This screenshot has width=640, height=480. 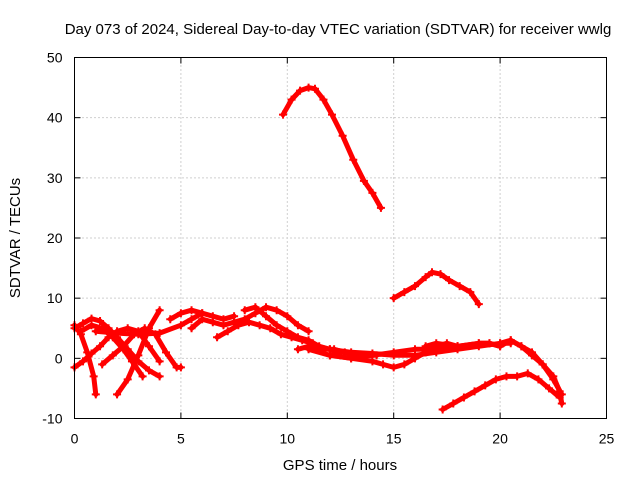 What do you see at coordinates (55, 298) in the screenshot?
I see `y-tick-label: 10` at bounding box center [55, 298].